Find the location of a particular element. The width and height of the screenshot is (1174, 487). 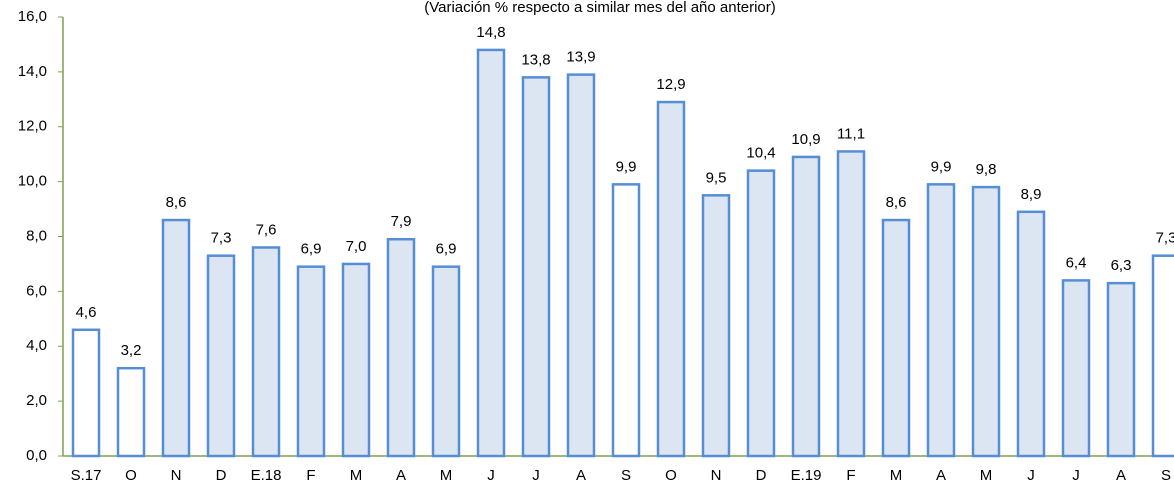

x-tick-label: S.17 is located at coordinates (86, 475).